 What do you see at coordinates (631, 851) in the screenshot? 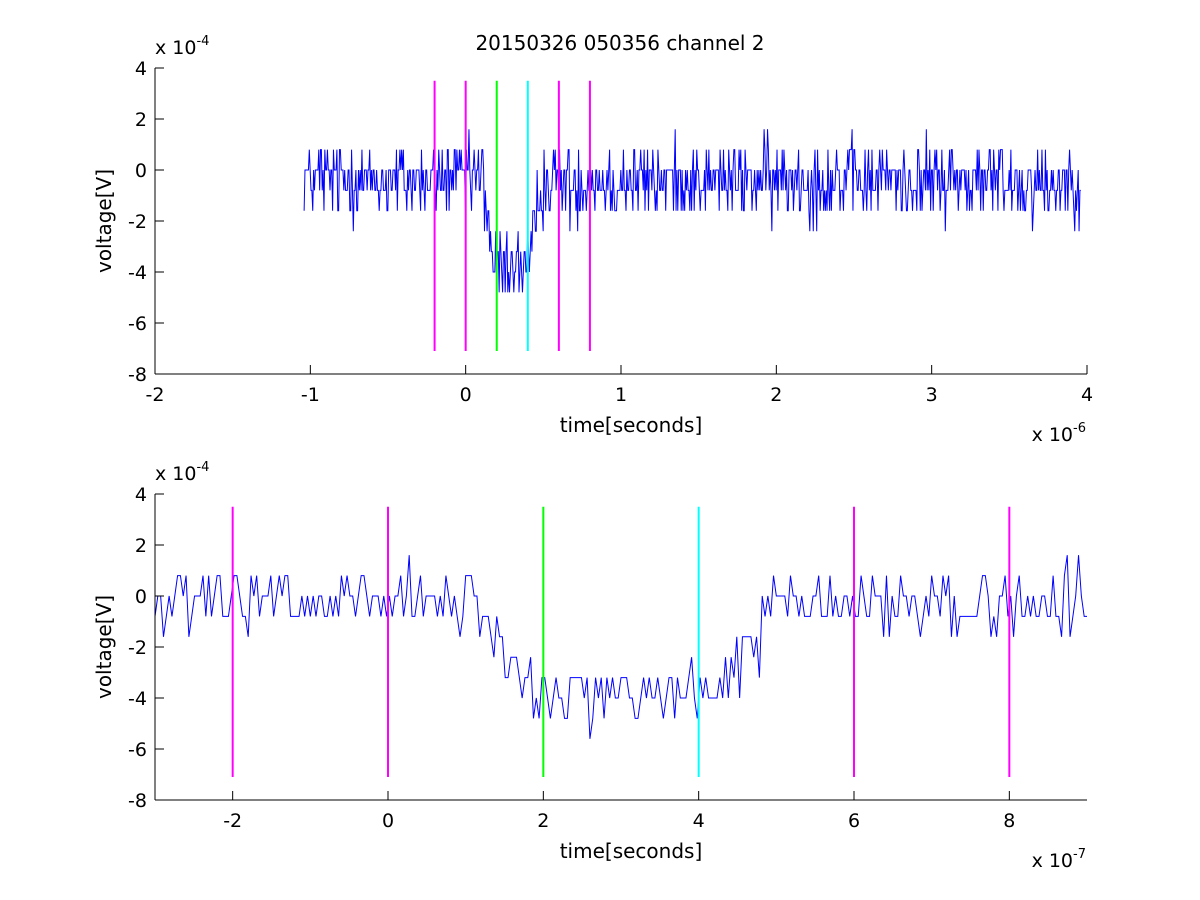
I see `bottom-x-axis-label: time[seconds]` at bounding box center [631, 851].